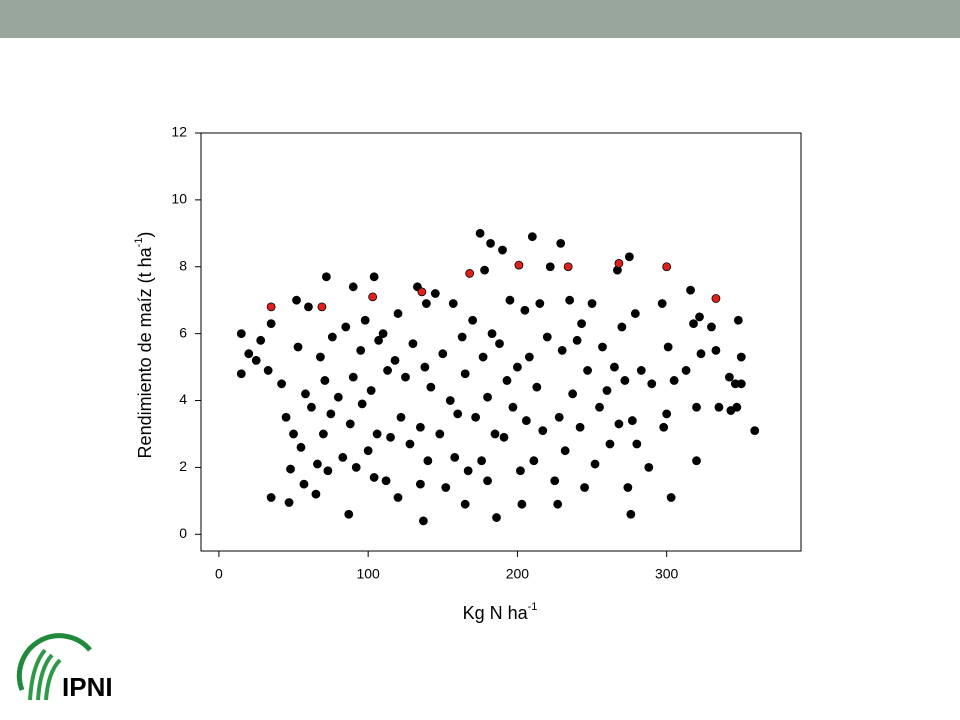  I want to click on y-tick-label: 2, so click(183, 466).